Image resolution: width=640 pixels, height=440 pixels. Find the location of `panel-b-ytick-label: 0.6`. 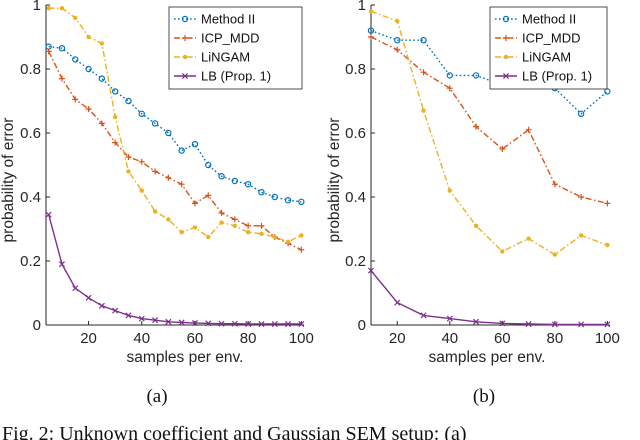

panel-b-ytick-label: 0.6 is located at coordinates (355, 133).